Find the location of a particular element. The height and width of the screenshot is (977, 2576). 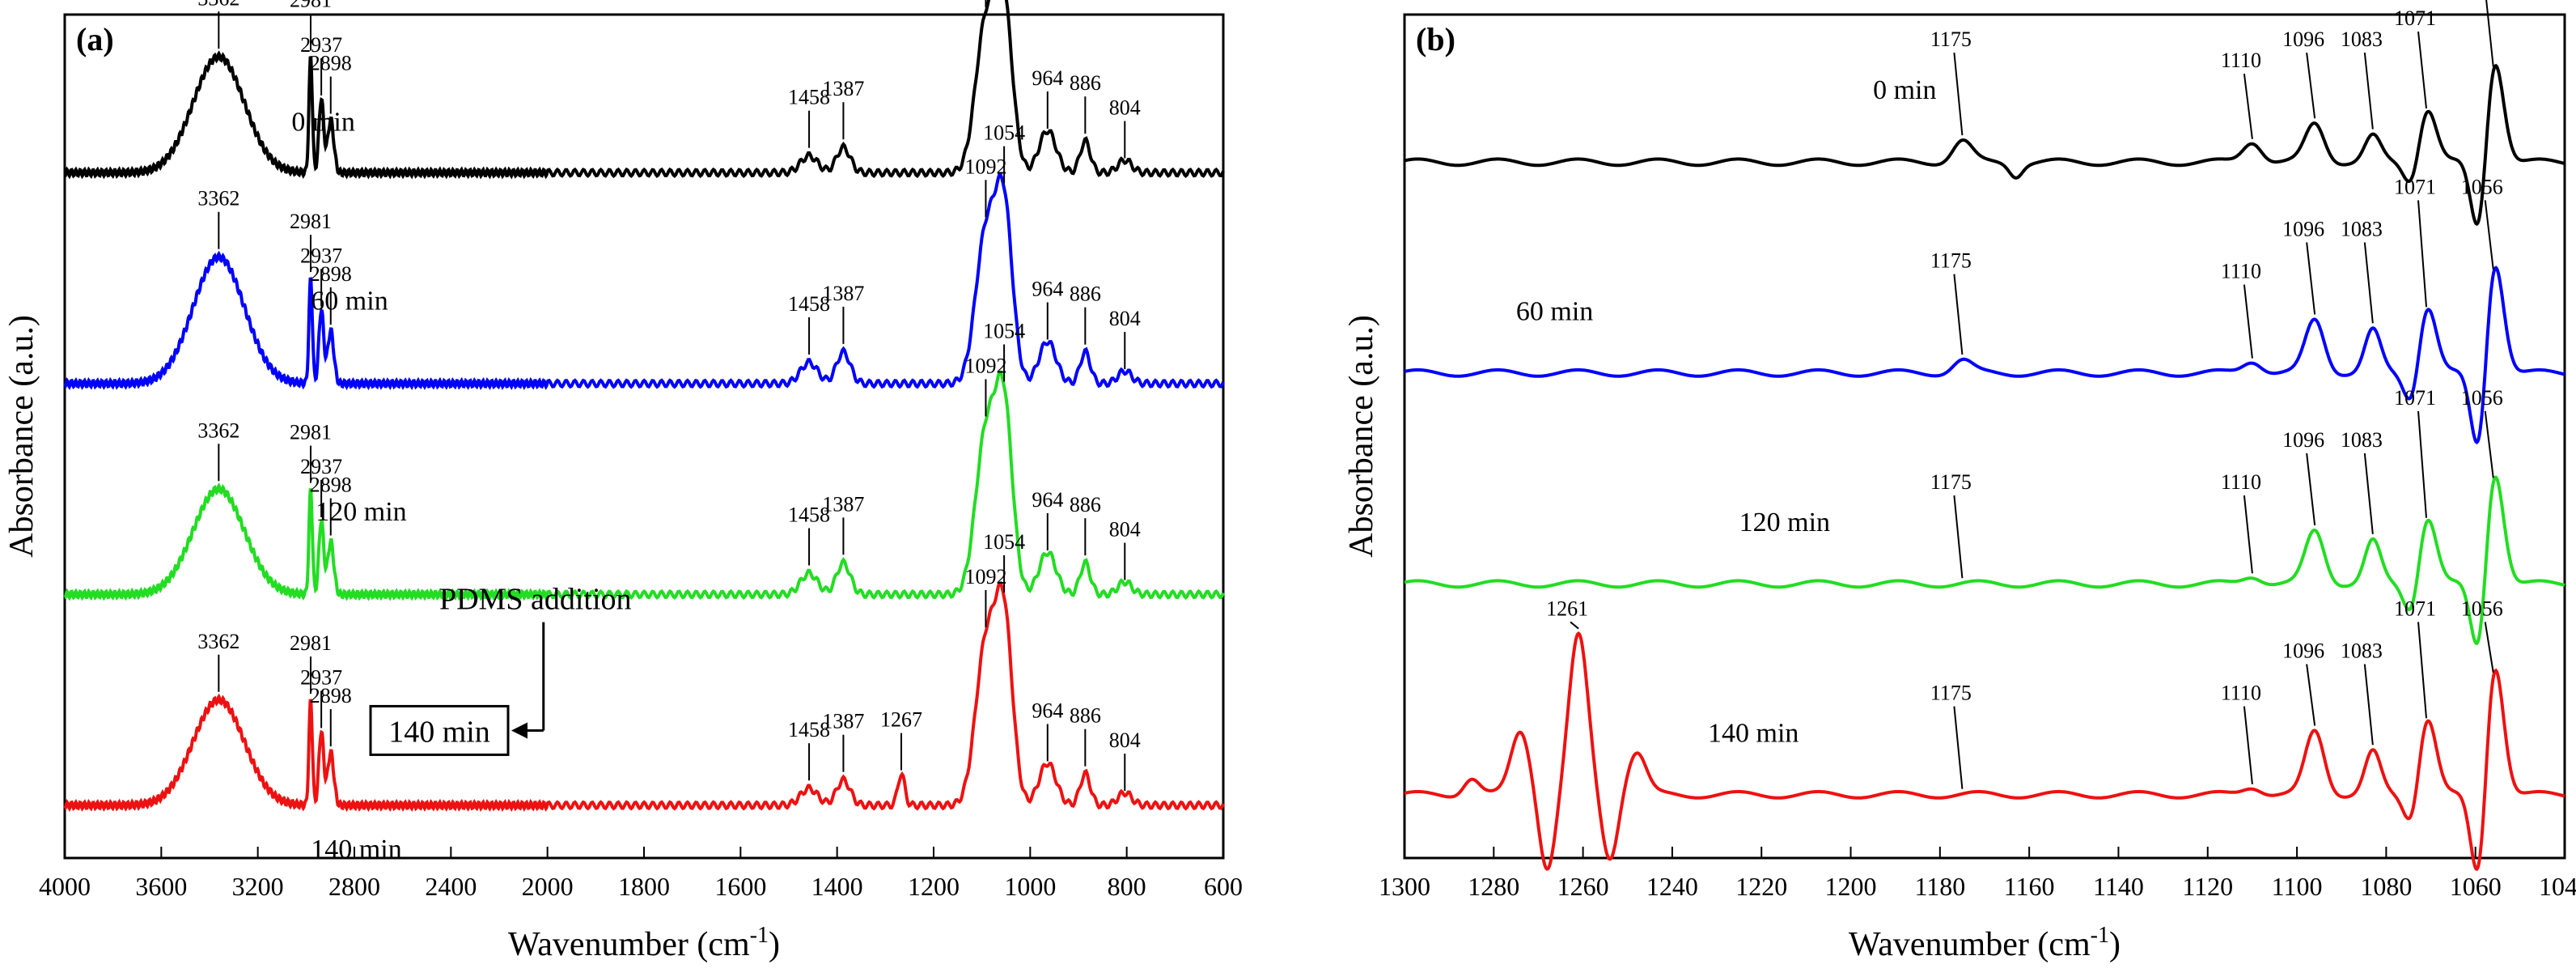

x-tick-label: 1220 is located at coordinates (1761, 886).